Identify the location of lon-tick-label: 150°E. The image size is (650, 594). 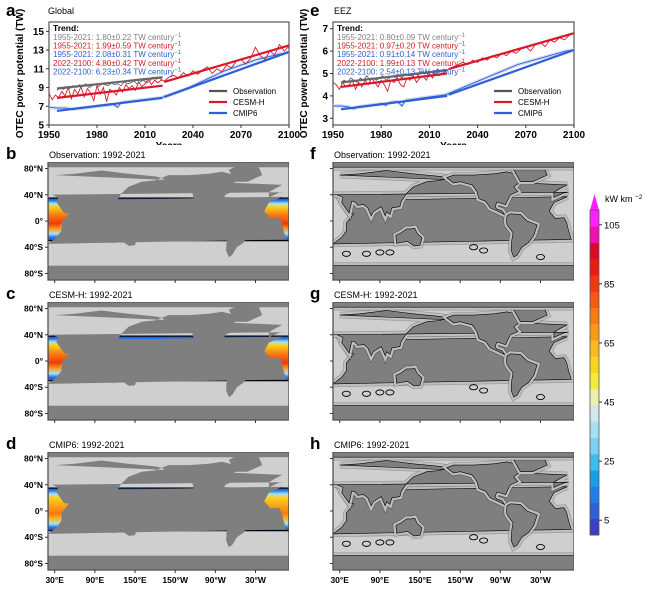
(135, 580).